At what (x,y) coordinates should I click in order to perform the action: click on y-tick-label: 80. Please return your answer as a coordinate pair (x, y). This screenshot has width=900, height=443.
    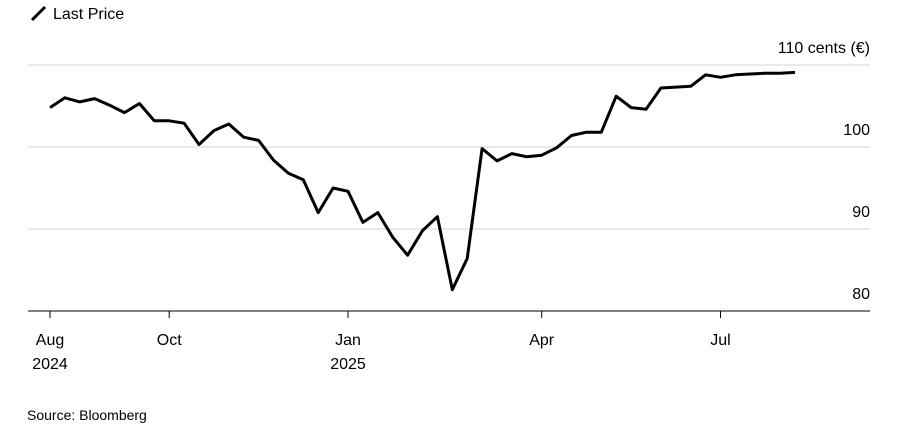
    Looking at the image, I should click on (861, 294).